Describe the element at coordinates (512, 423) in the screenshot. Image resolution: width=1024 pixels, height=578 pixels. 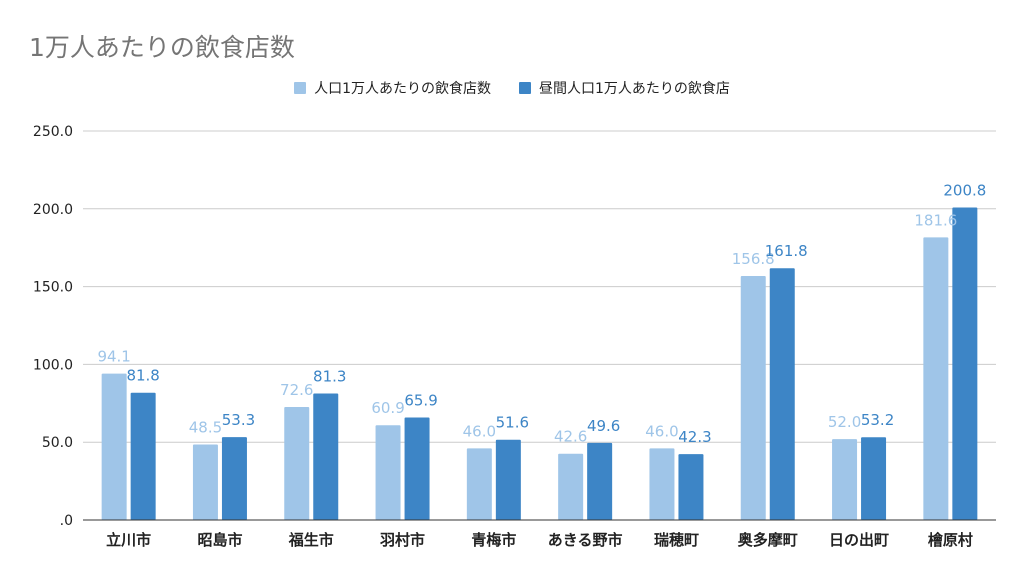
I see `data-label: 51.6` at that location.